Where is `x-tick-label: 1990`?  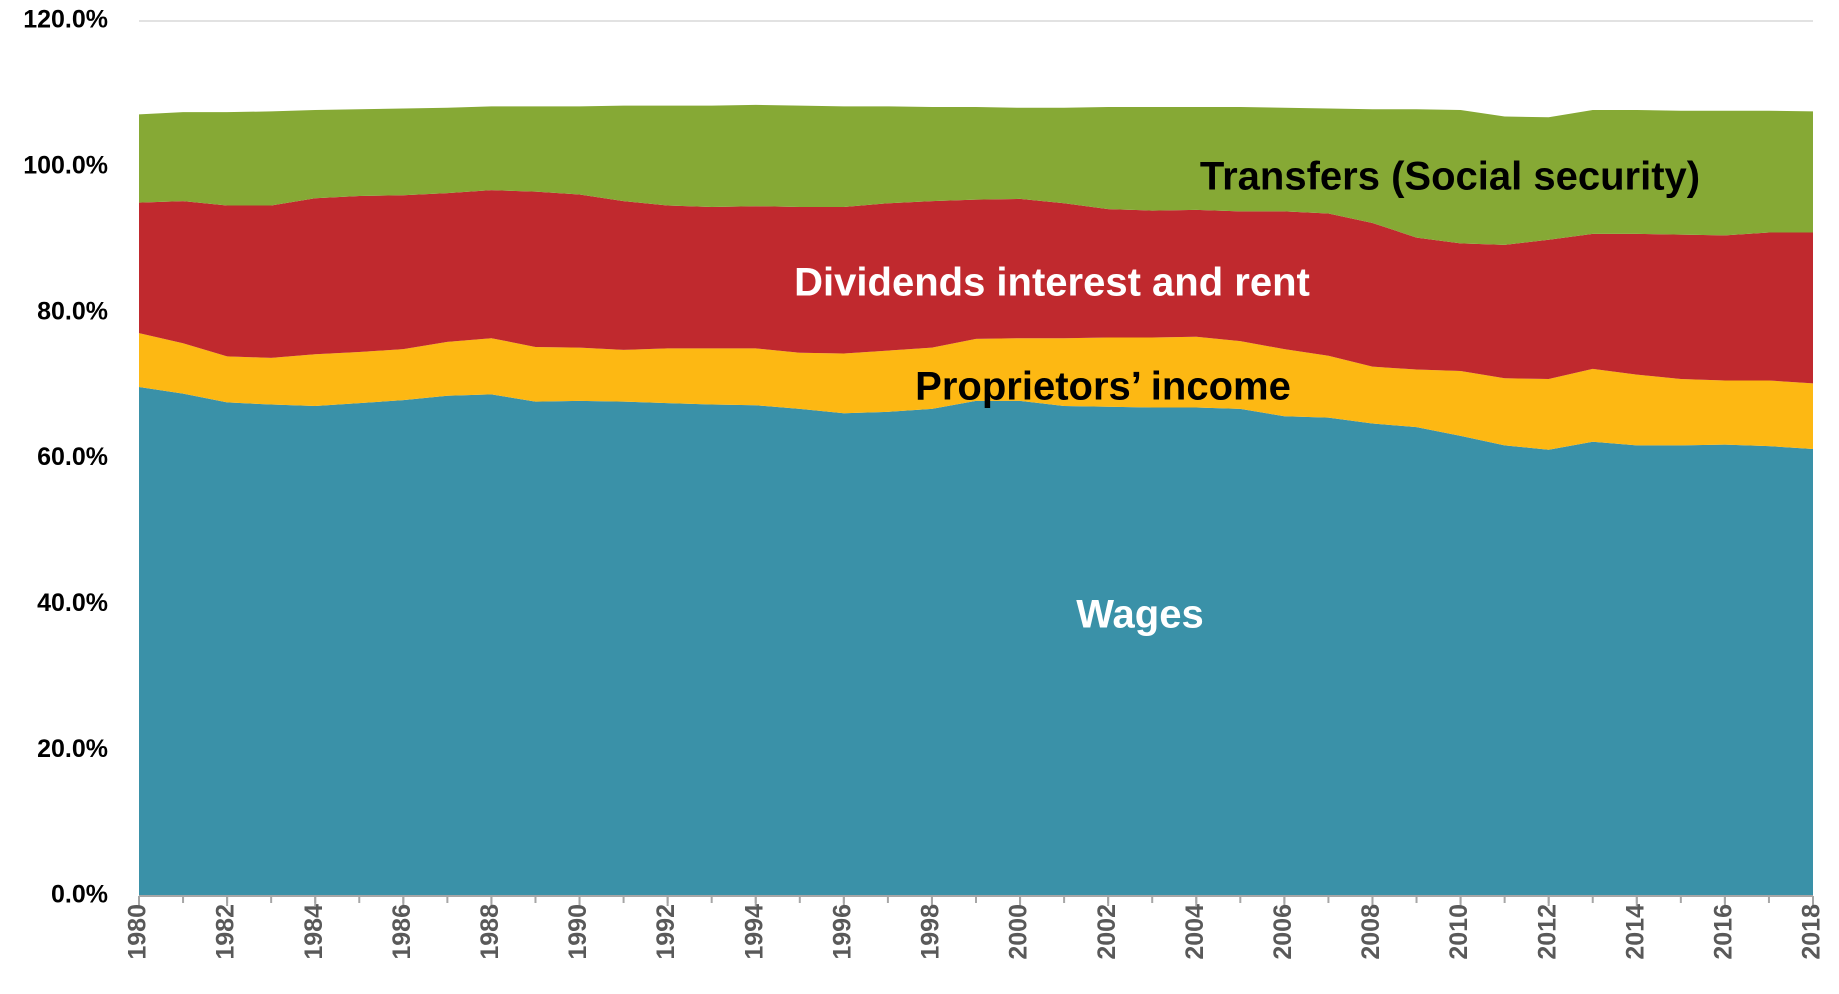
x-tick-label: 1990 is located at coordinates (578, 932).